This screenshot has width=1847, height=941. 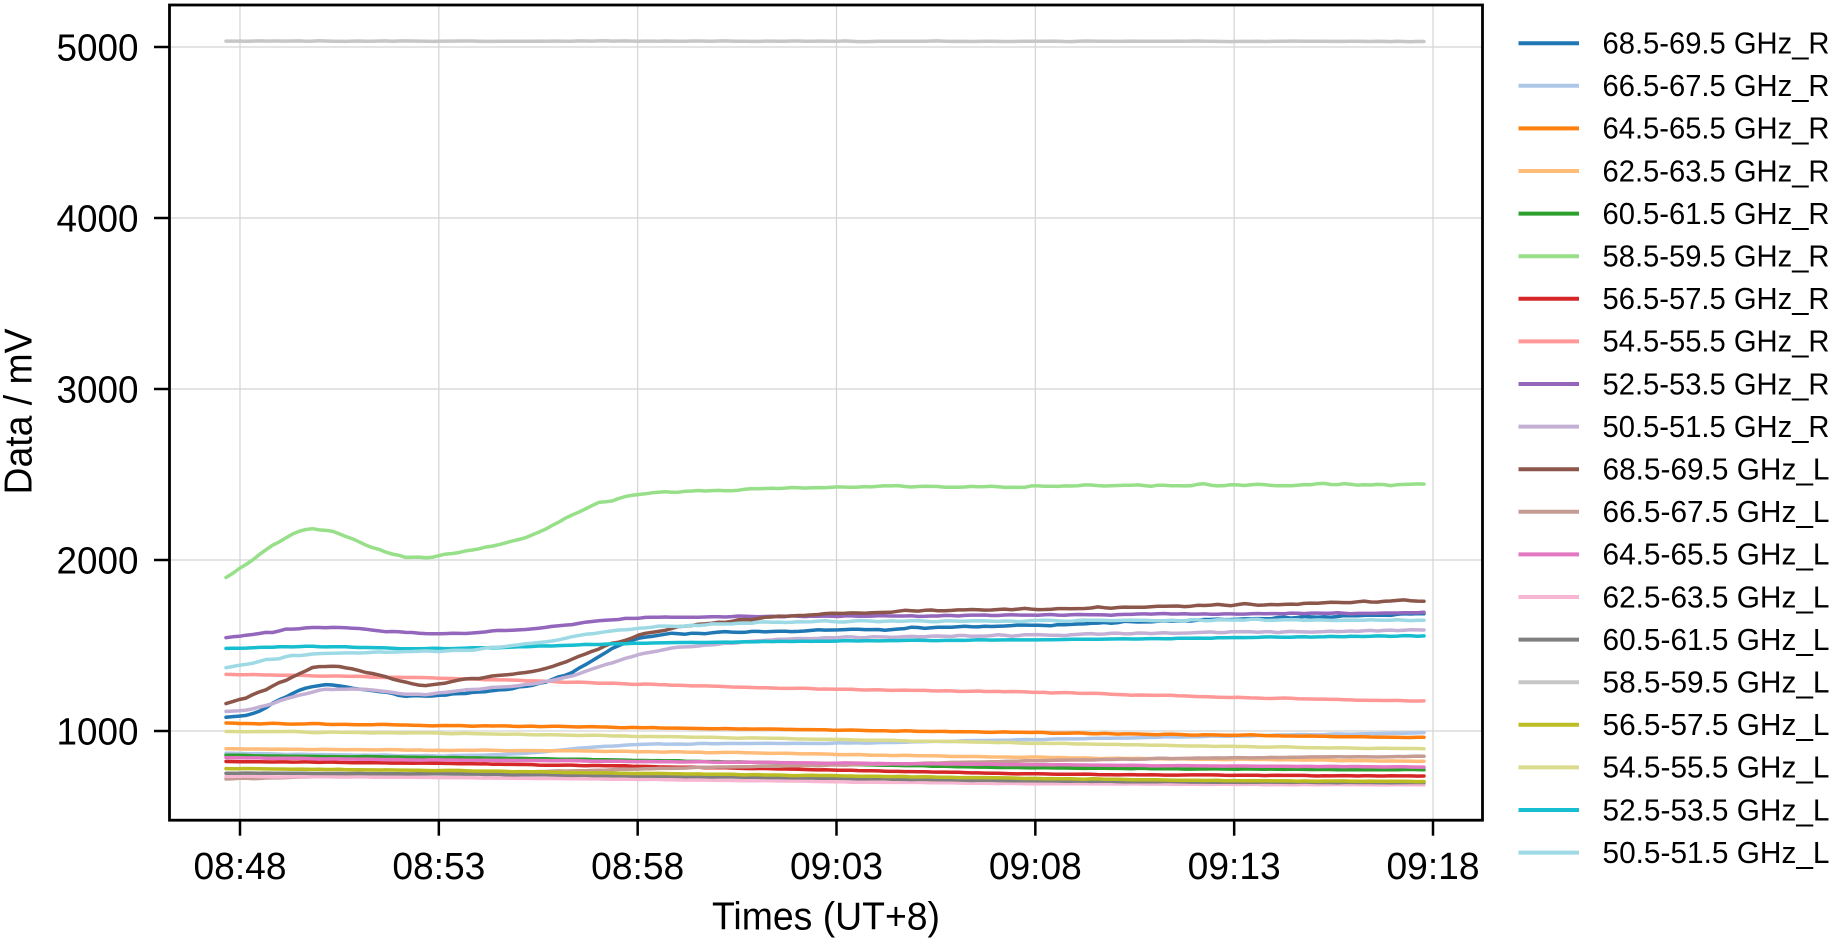 I want to click on svg-text: 62.5-63.5 GHz_R, so click(x=1716, y=171).